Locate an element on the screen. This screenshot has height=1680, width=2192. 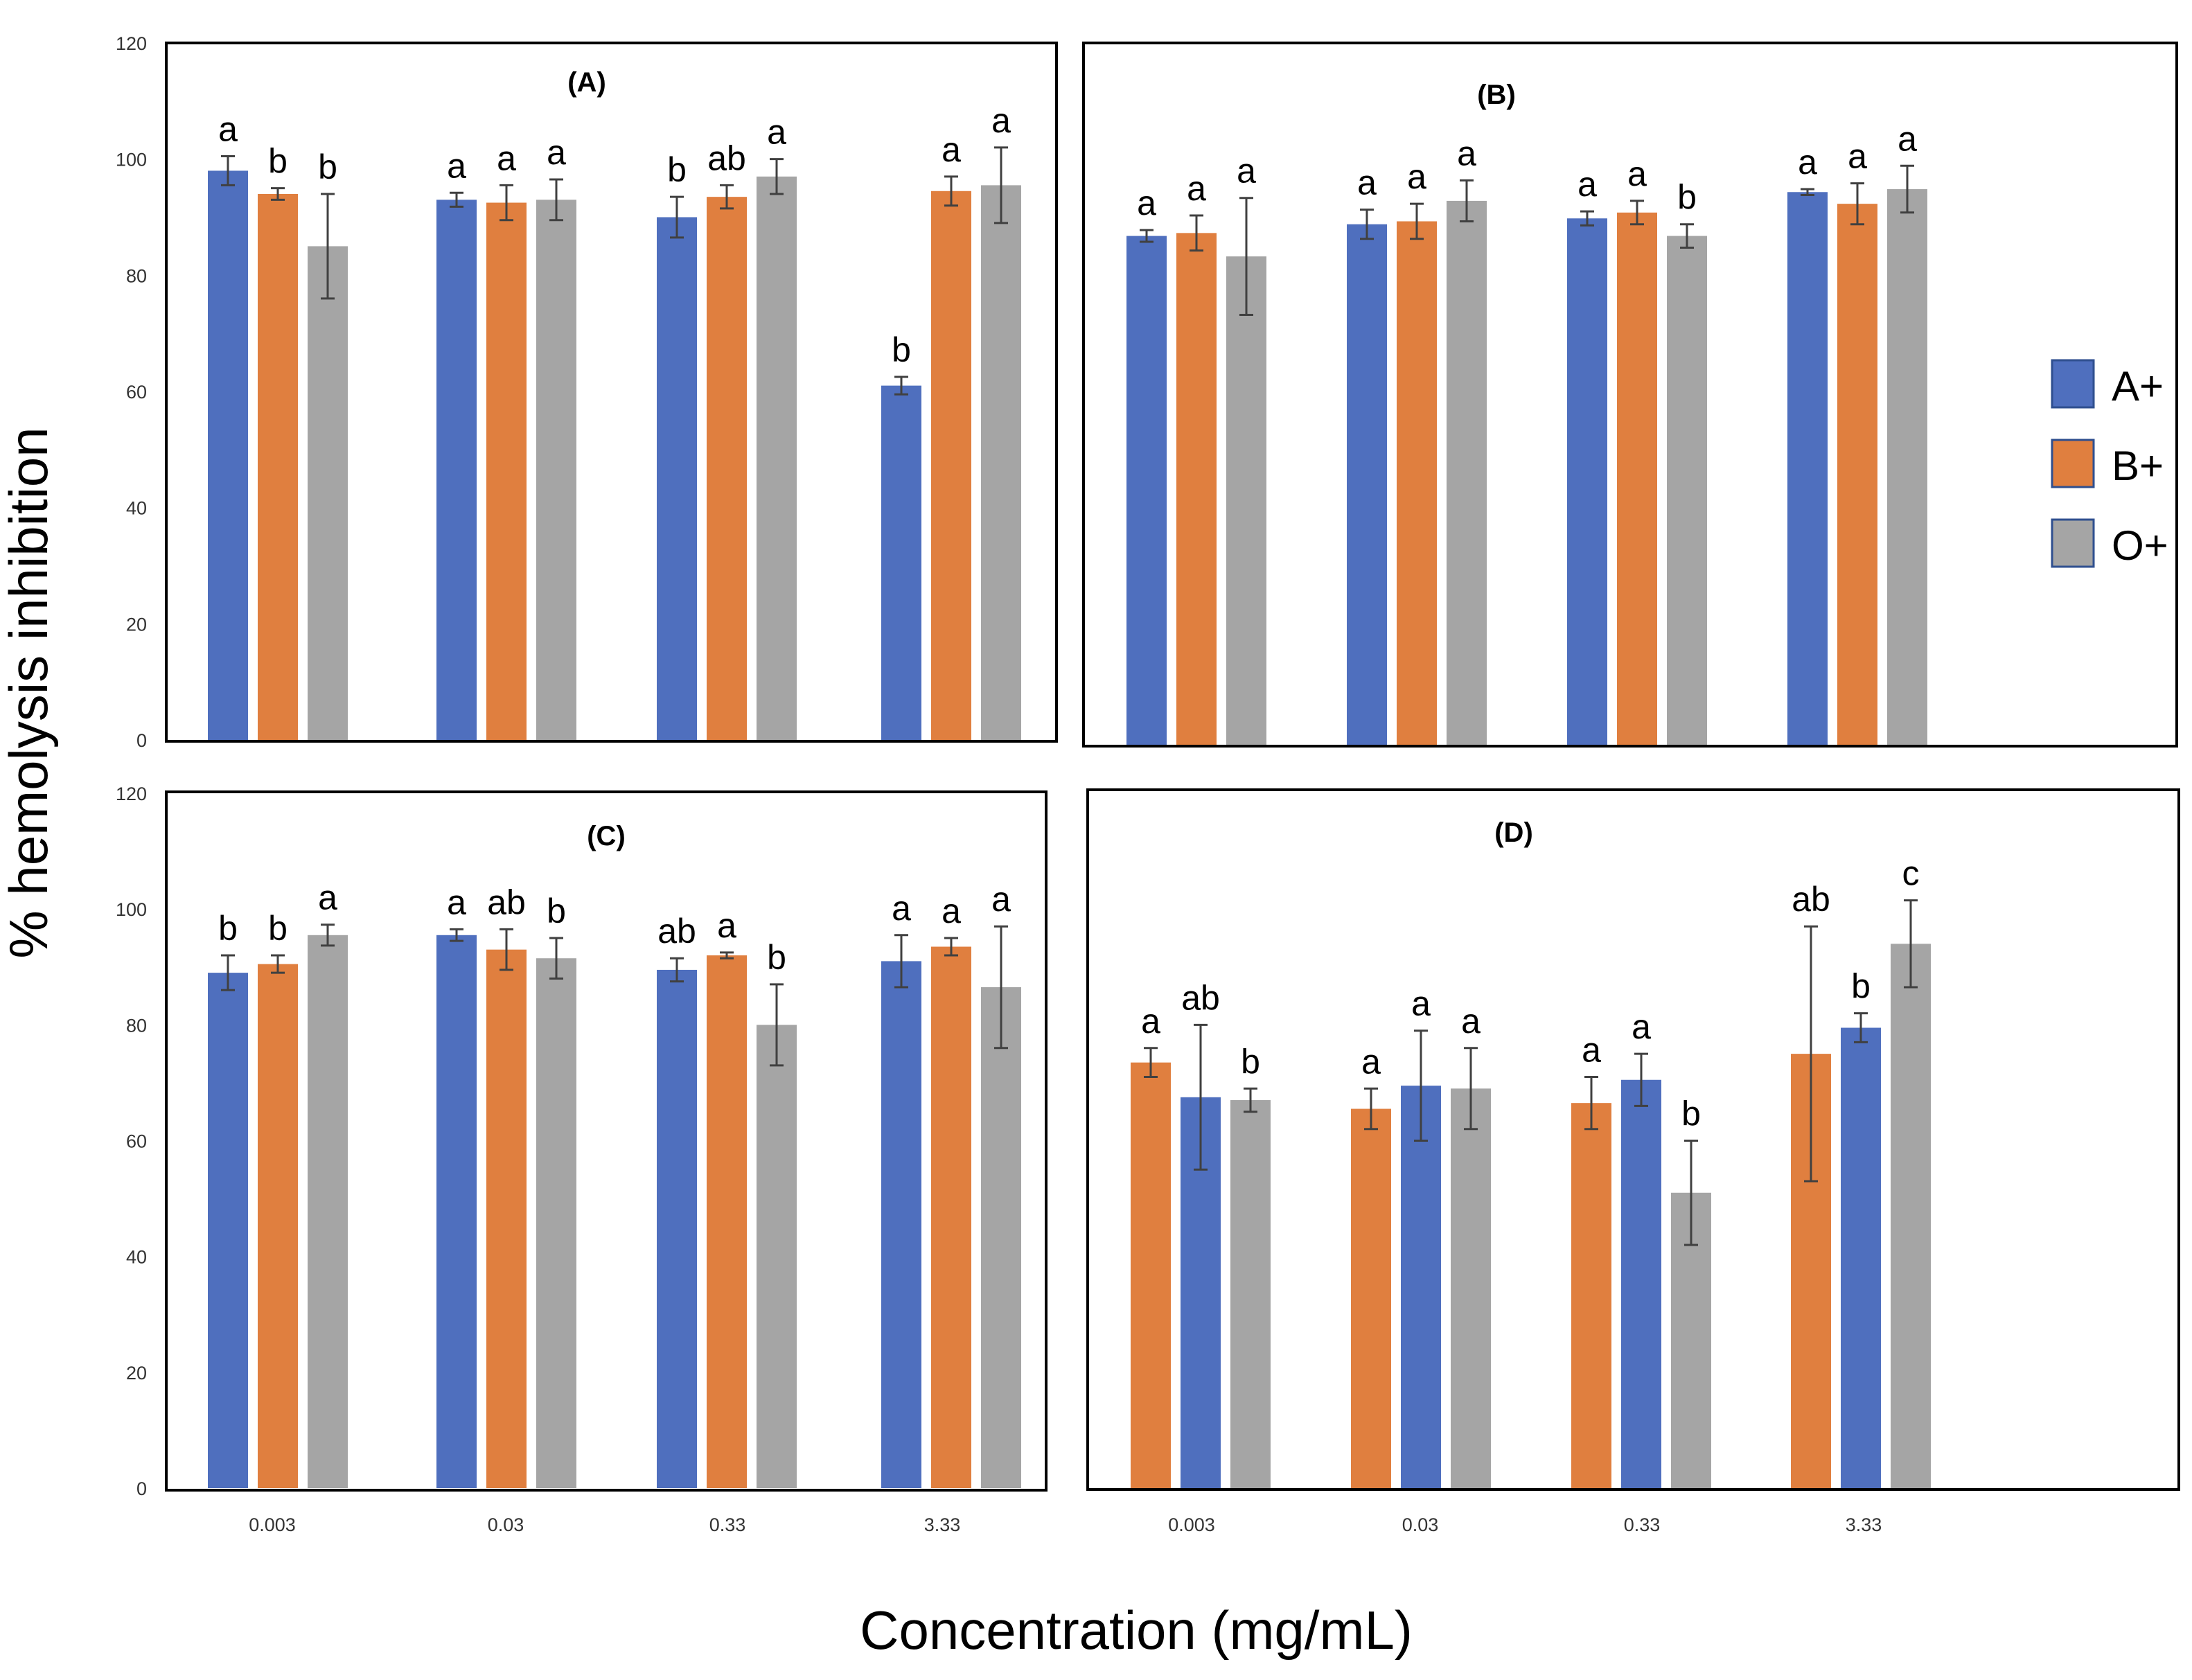
y-tick-label: 60 is located at coordinates (136, 392).